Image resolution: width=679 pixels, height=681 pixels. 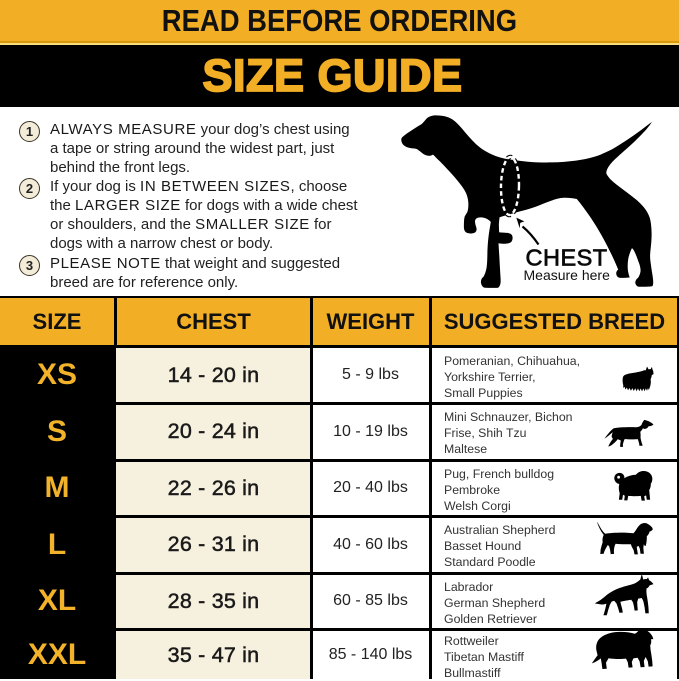 What do you see at coordinates (567, 258) in the screenshot?
I see `svg-text: CHEST` at bounding box center [567, 258].